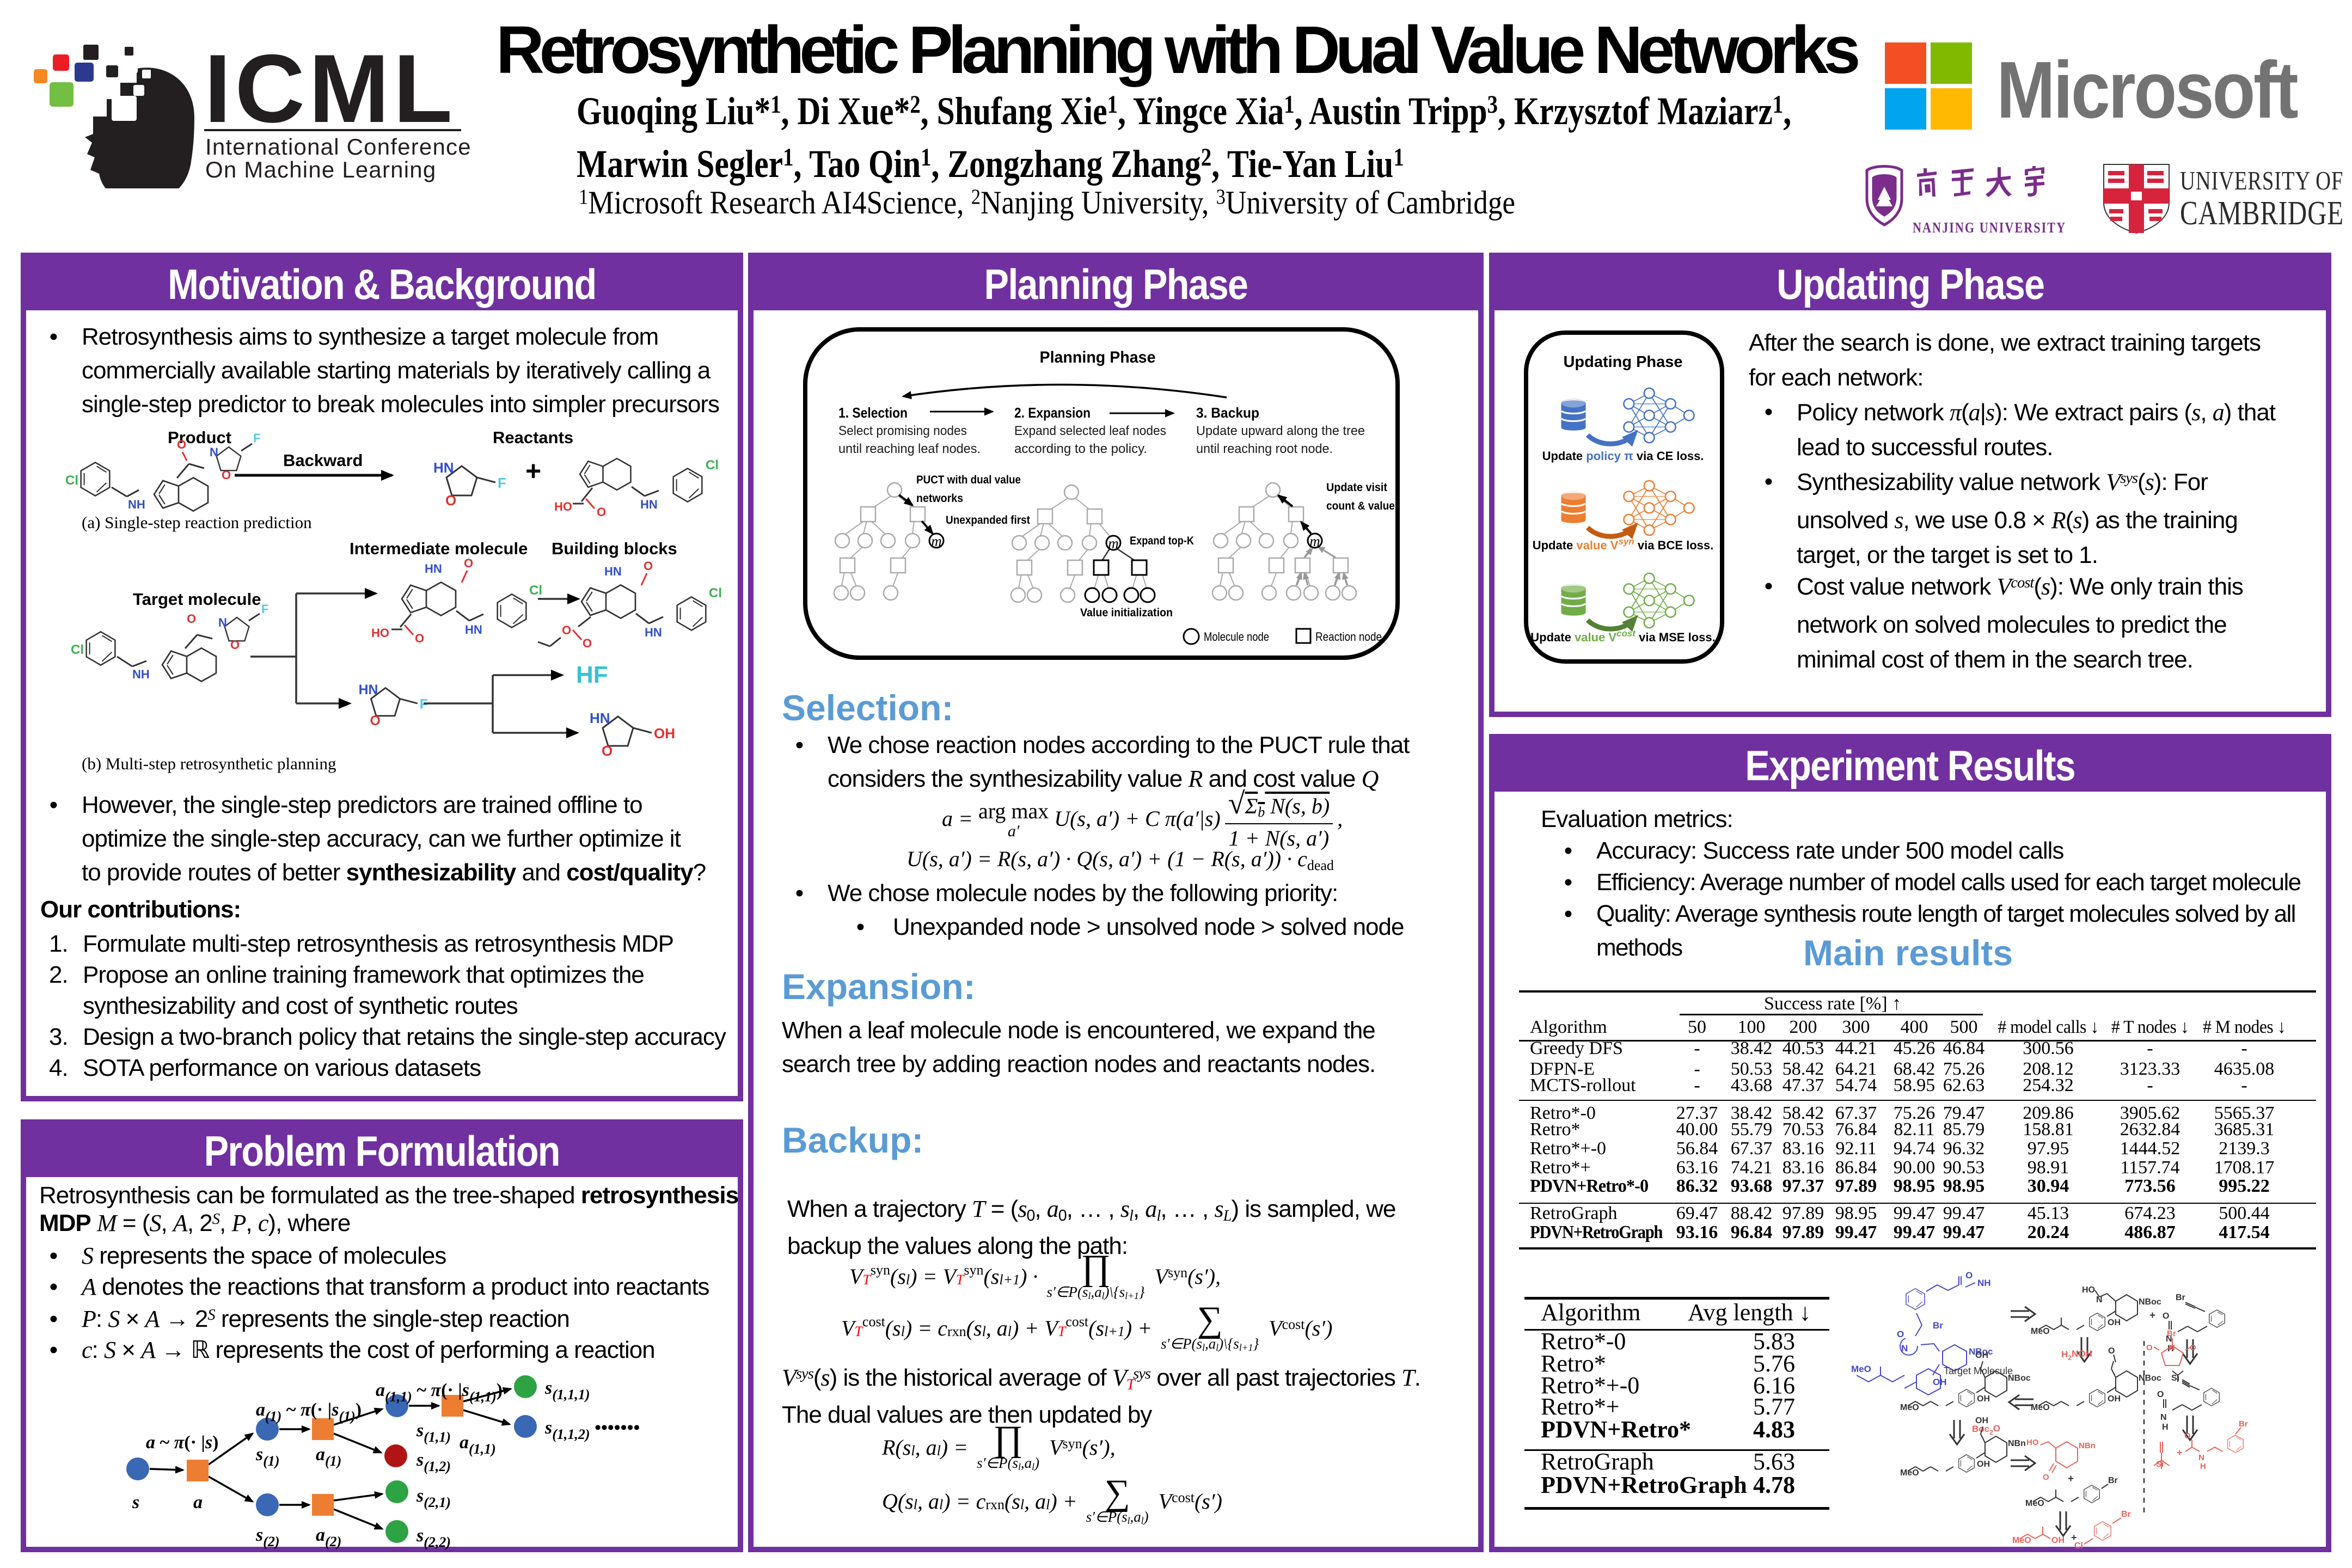 The width and height of the screenshot is (2352, 1568). Describe the element at coordinates (2262, 213) in the screenshot. I see `svg-text: CAMBRIDGE` at that location.